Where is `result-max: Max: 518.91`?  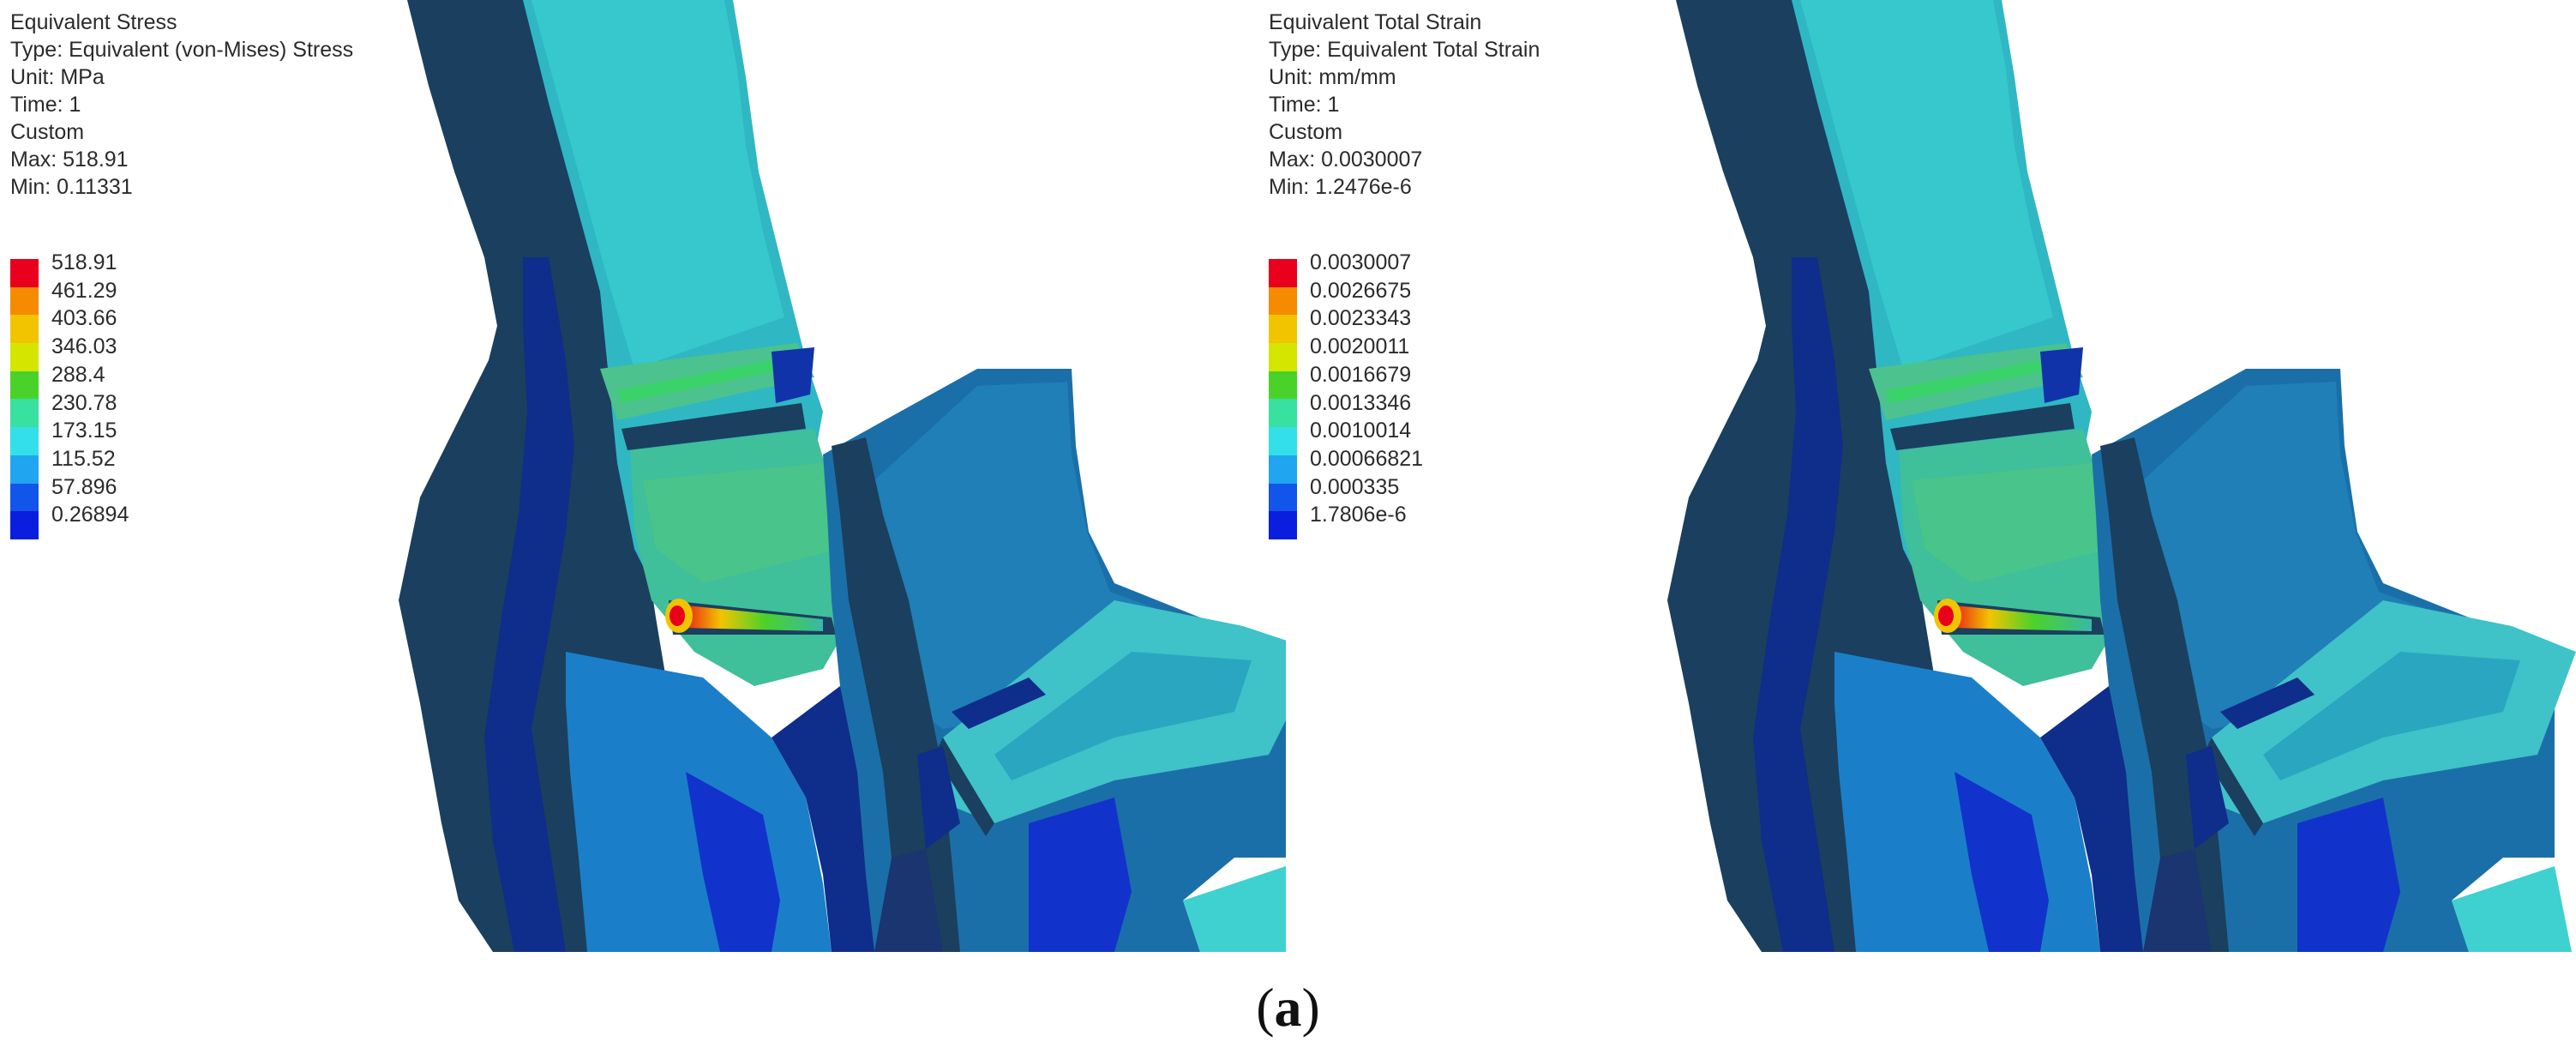
result-max: Max: 518.91 is located at coordinates (69, 160).